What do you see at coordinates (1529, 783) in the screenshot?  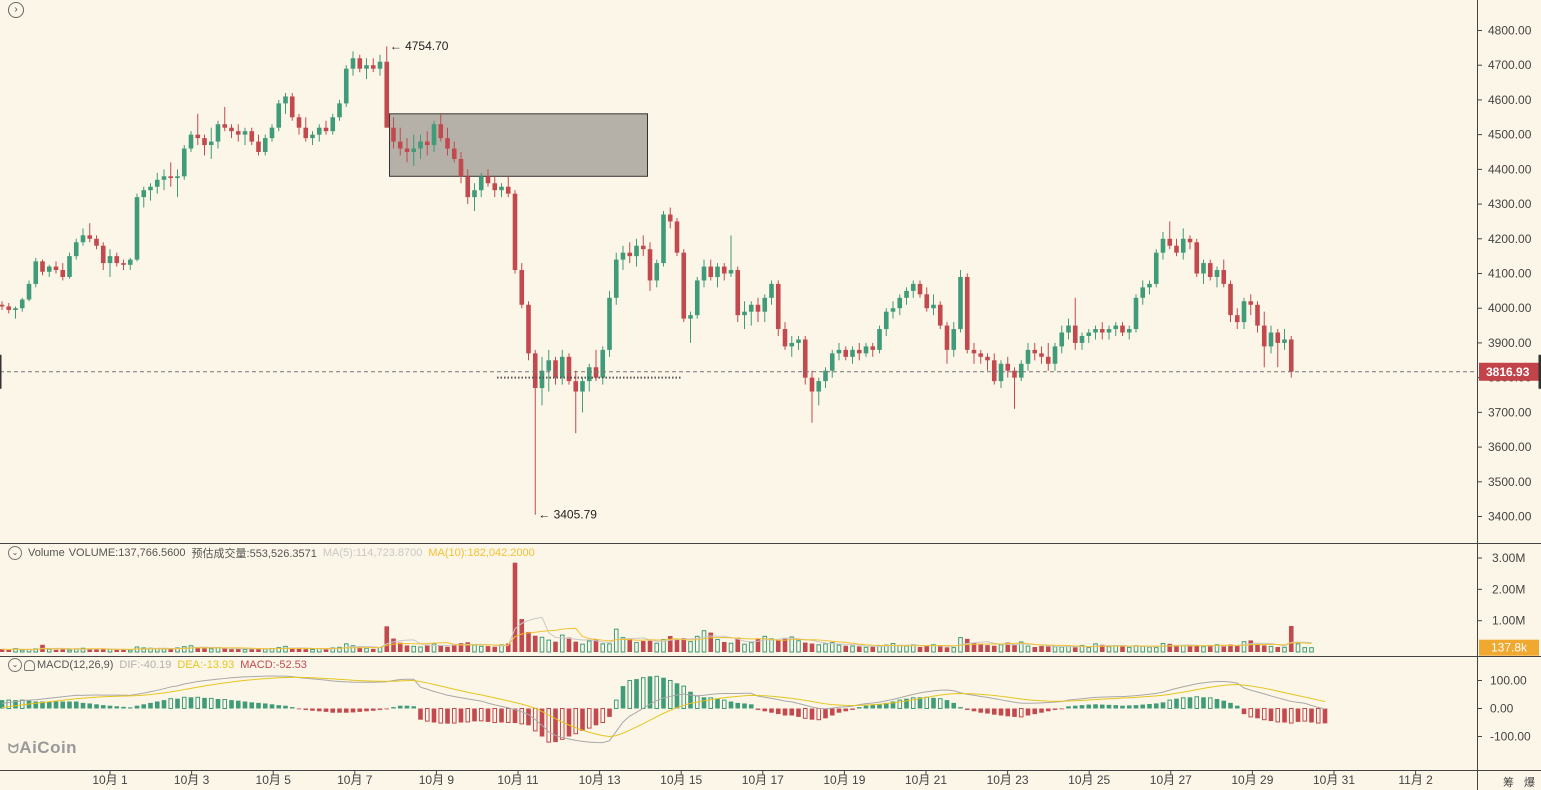 I see `liquidation-button: 爆` at bounding box center [1529, 783].